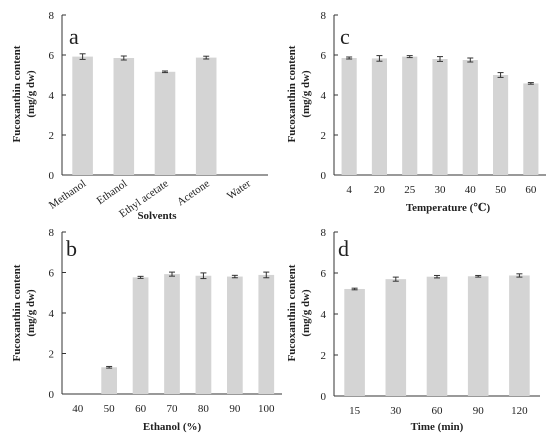 The height and width of the screenshot is (443, 550). Describe the element at coordinates (324, 136) in the screenshot. I see `panel-c-y-tick-label: 2` at that location.